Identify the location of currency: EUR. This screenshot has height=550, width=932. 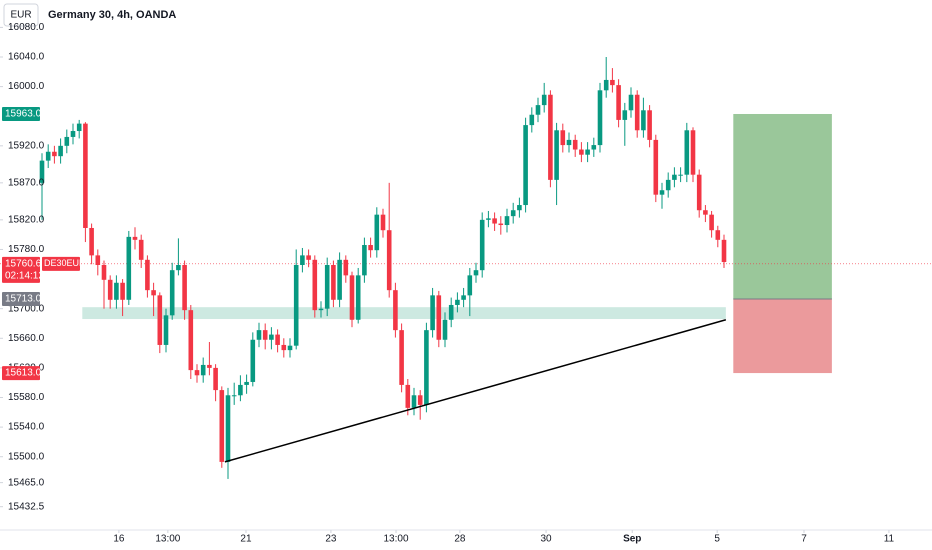
(20, 15).